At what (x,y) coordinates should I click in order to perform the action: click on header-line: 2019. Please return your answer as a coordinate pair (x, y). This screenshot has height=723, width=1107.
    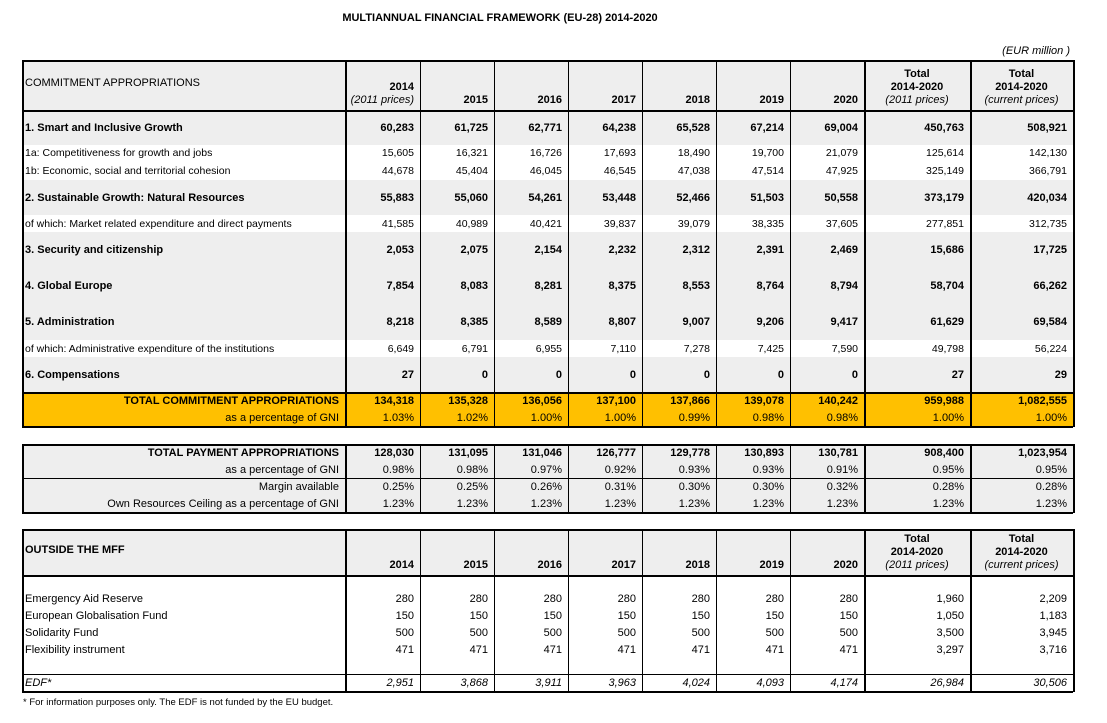
    Looking at the image, I should click on (771, 565).